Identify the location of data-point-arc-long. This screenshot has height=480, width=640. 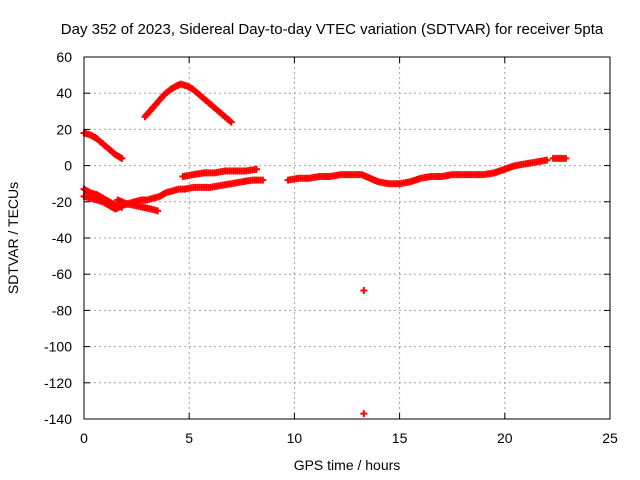
(547, 160).